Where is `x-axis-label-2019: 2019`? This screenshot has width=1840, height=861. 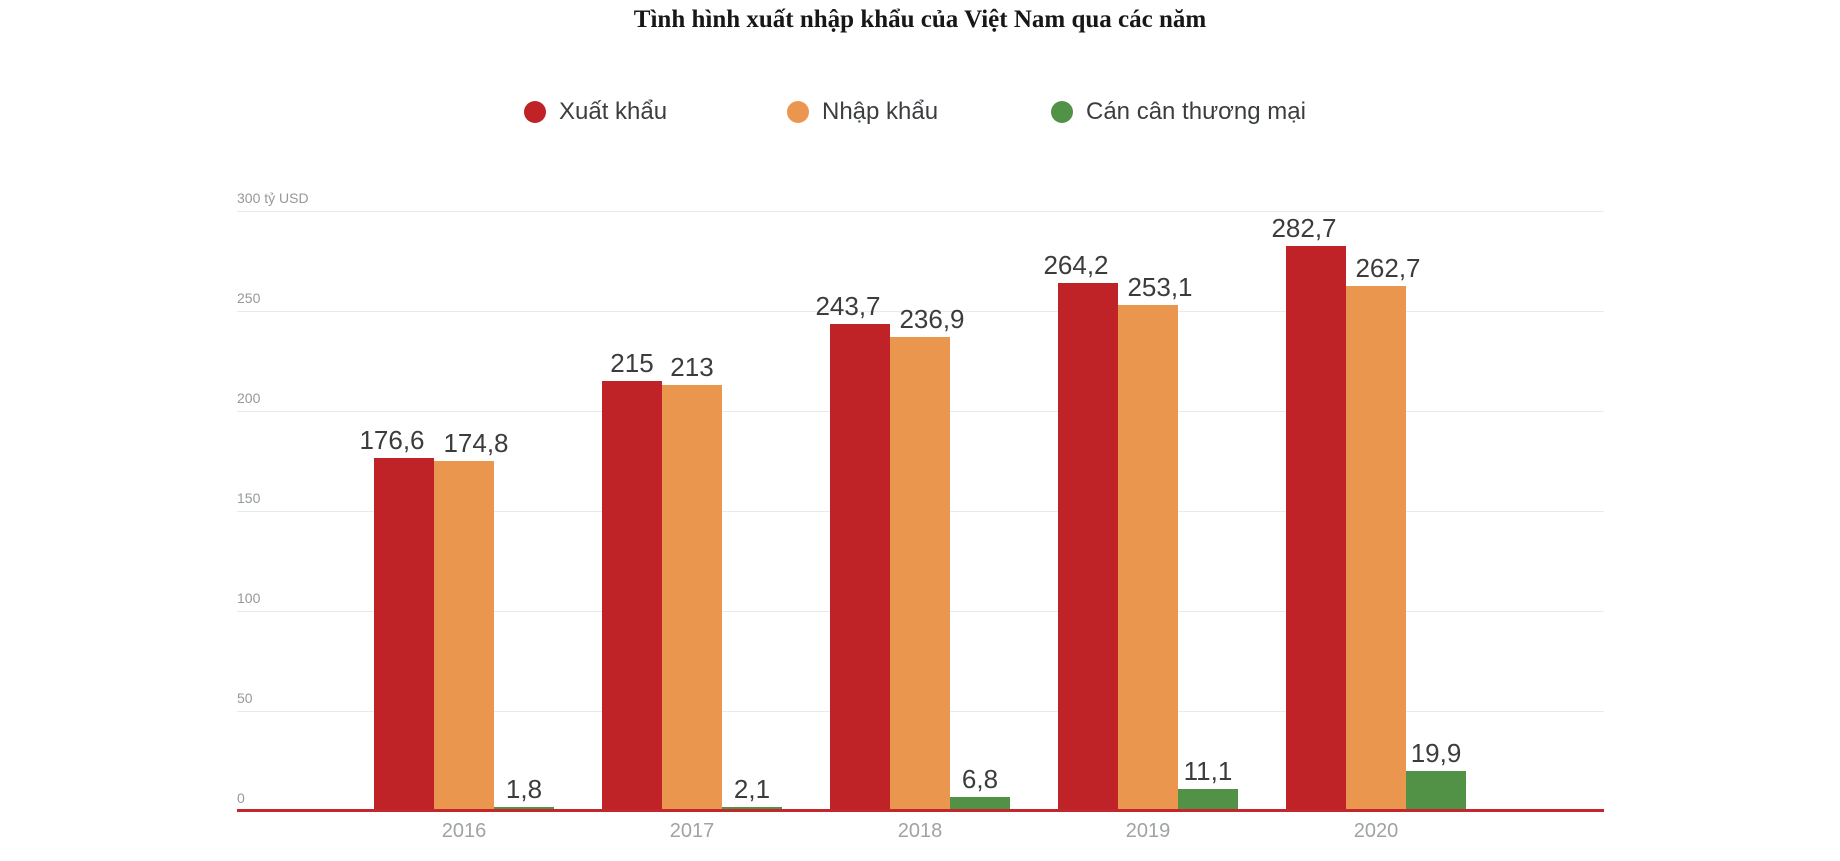
x-axis-label-2019: 2019 is located at coordinates (1148, 831).